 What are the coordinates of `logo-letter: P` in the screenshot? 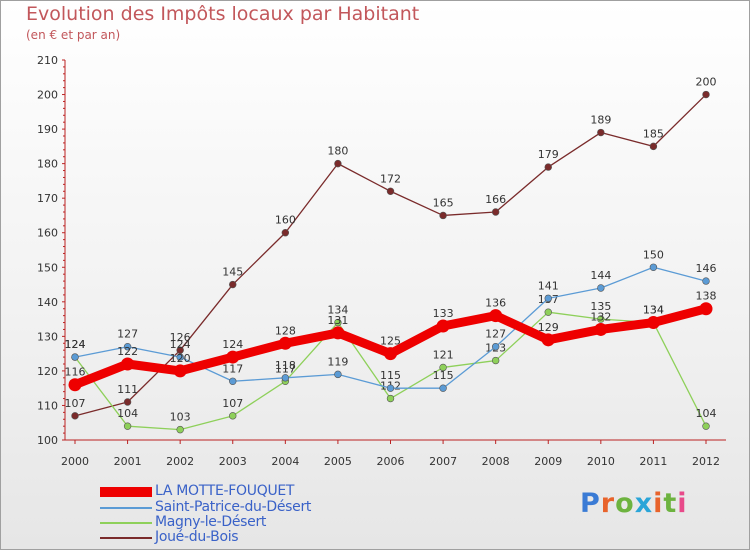 It's located at (590, 503).